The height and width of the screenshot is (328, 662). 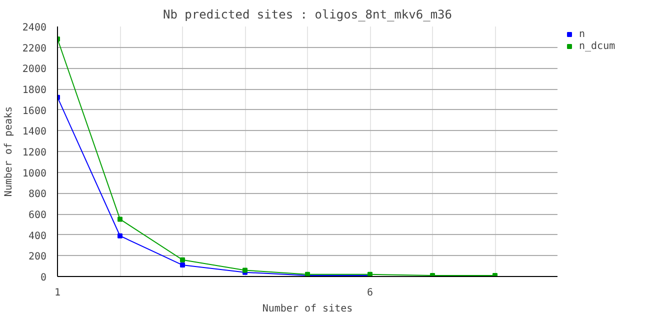 I want to click on y-tick-label: 1200, so click(x=34, y=153).